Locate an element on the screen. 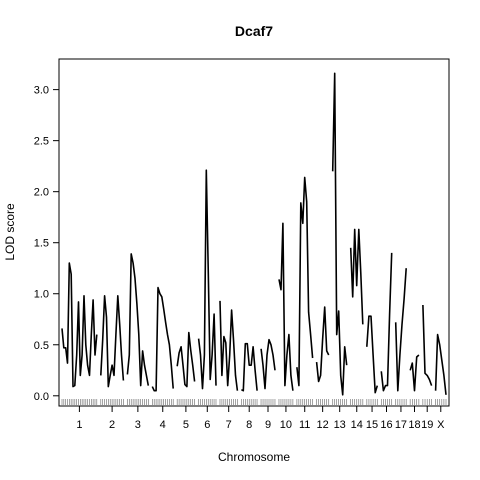 The width and height of the screenshot is (480, 480). x-axis: 1 2 3 4 5 6 7 8 9 10 11 12 13 14 15 16 17 18 19 X is located at coordinates (260, 418).